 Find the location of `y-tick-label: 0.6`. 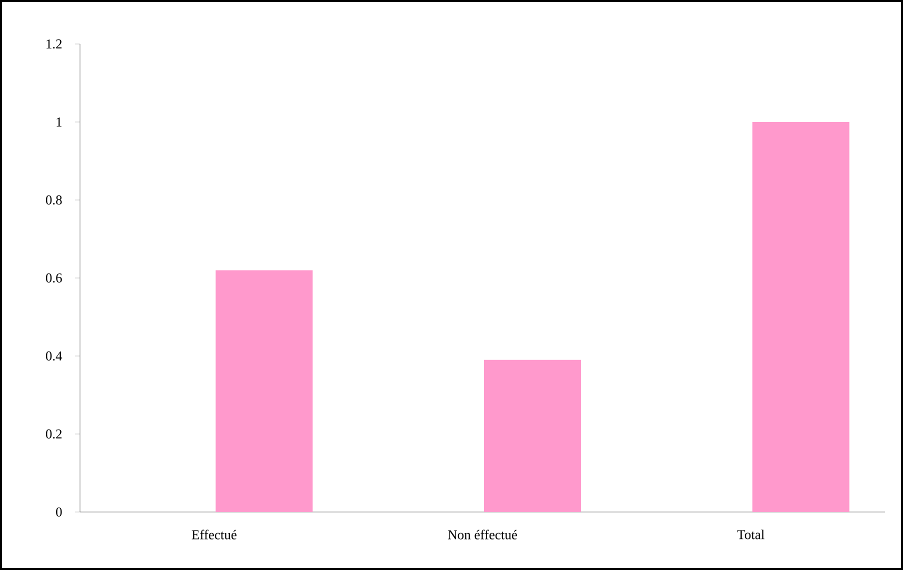

y-tick-label: 0.6 is located at coordinates (54, 278).